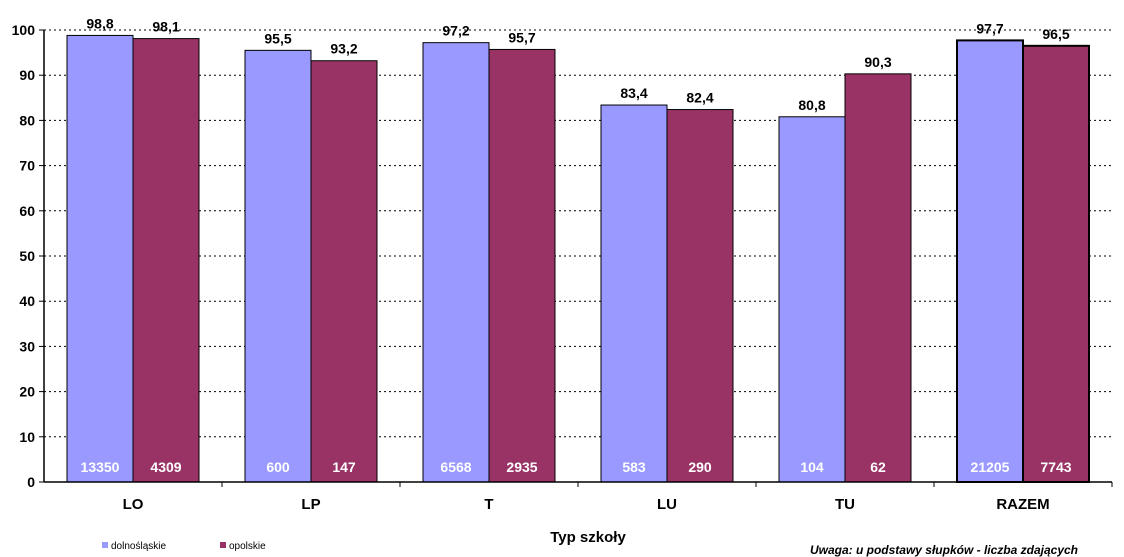 The image size is (1124, 557). What do you see at coordinates (278, 467) in the screenshot?
I see `bar-count-label: 600` at bounding box center [278, 467].